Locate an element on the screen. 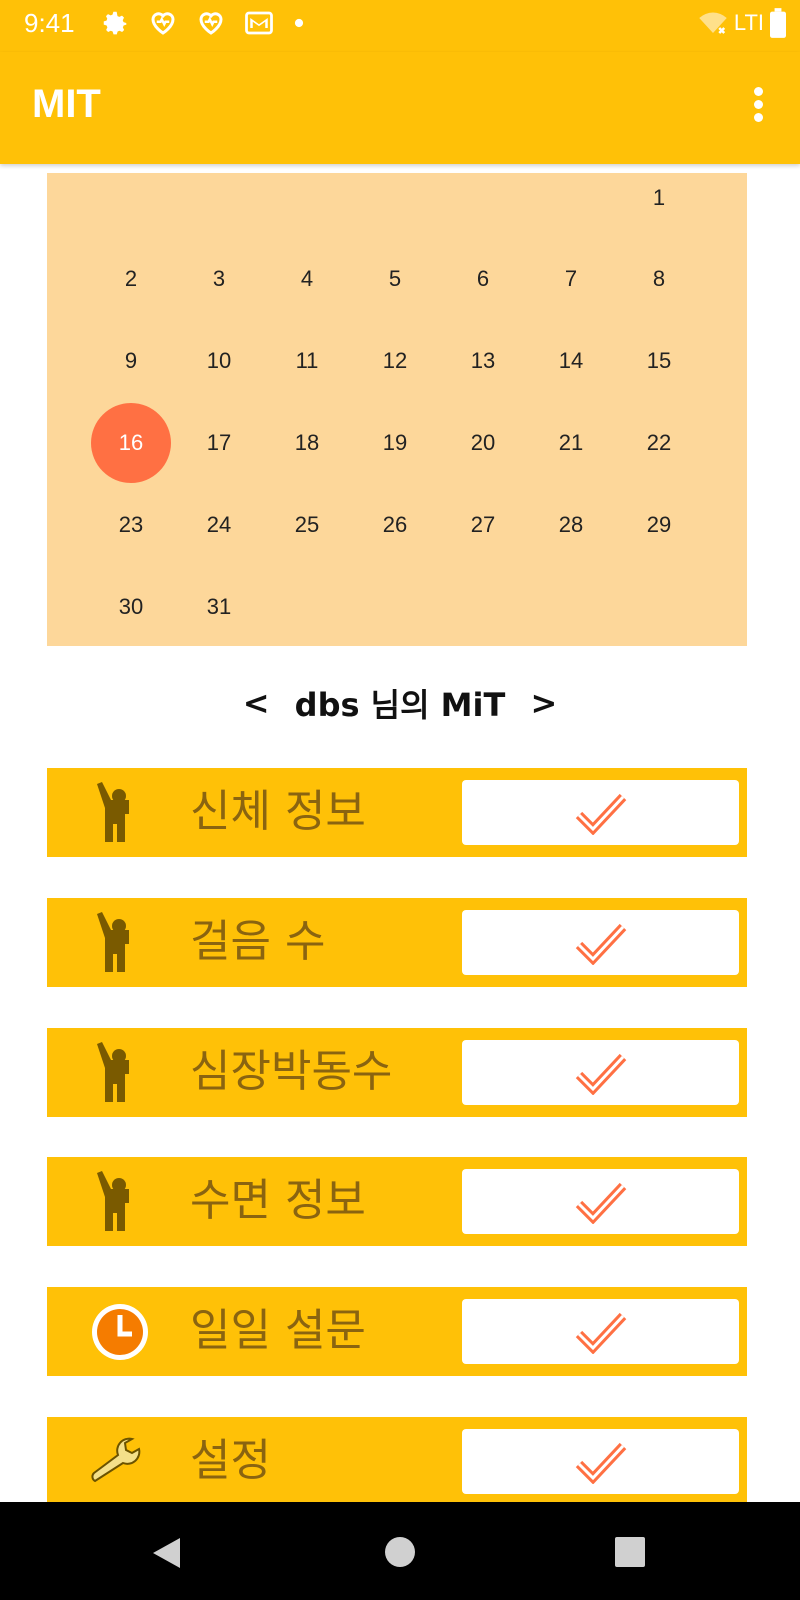  calendar-day: 2 is located at coordinates (131, 278).